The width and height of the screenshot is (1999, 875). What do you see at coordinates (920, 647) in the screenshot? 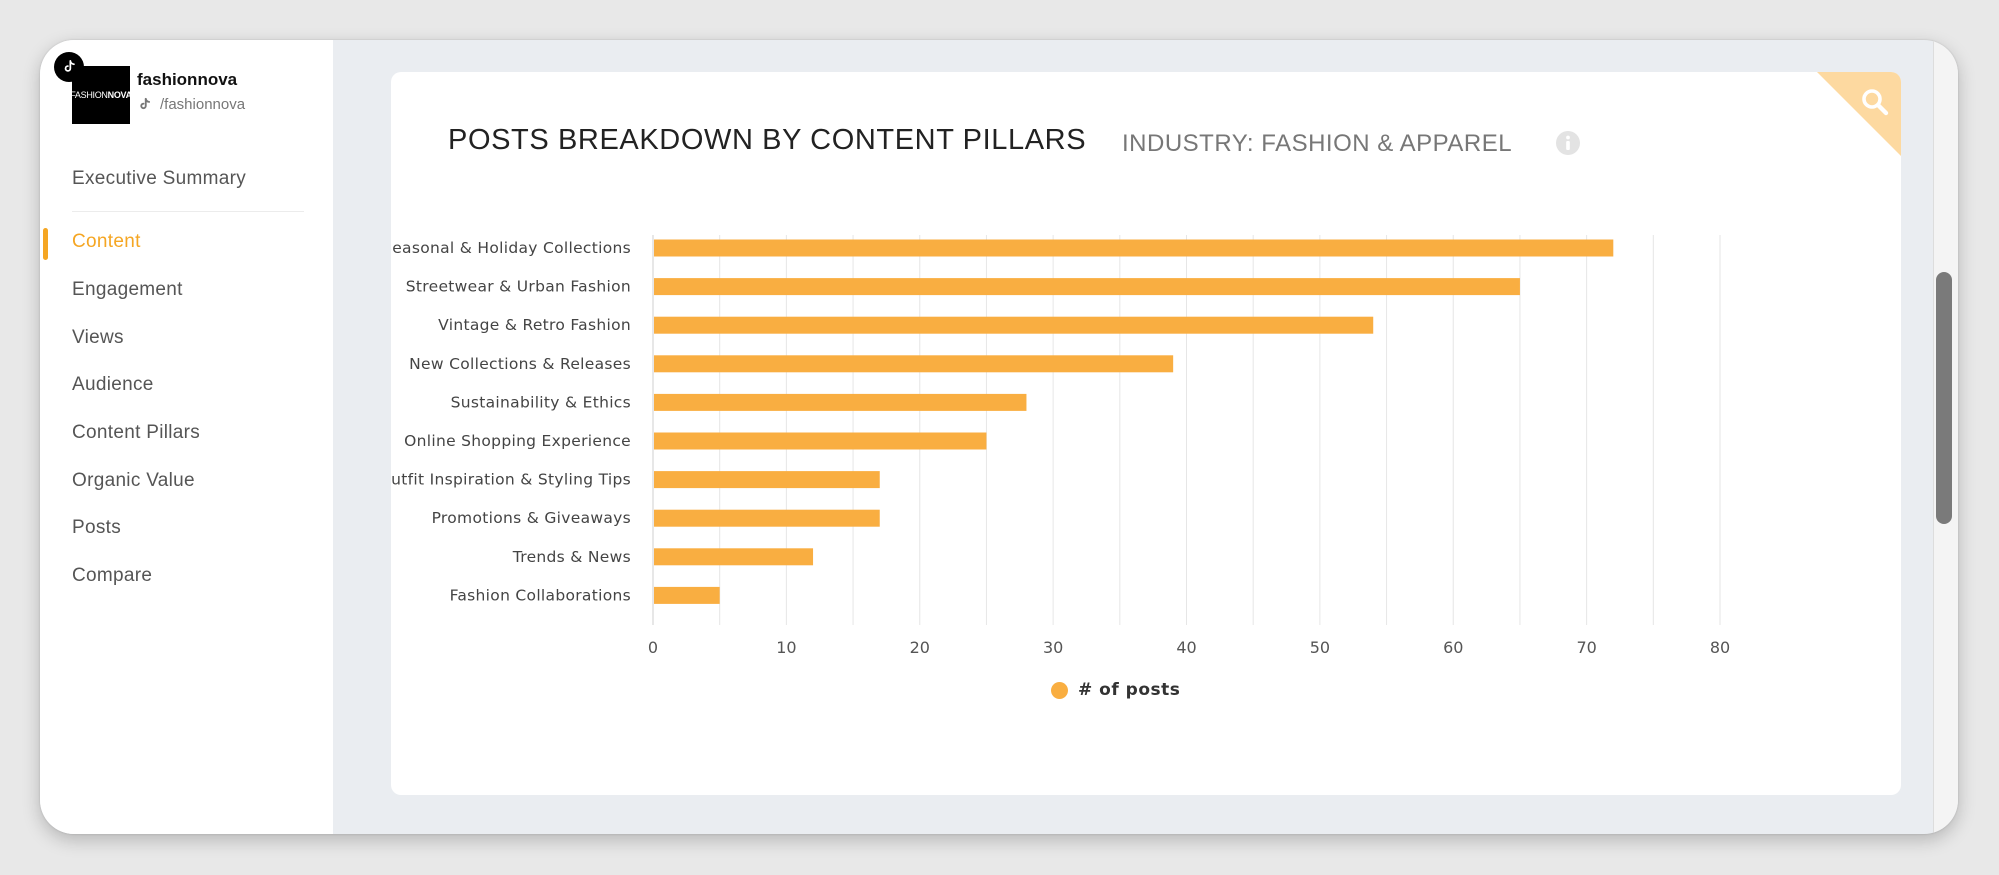
I see `x-tick-label: 20` at bounding box center [920, 647].